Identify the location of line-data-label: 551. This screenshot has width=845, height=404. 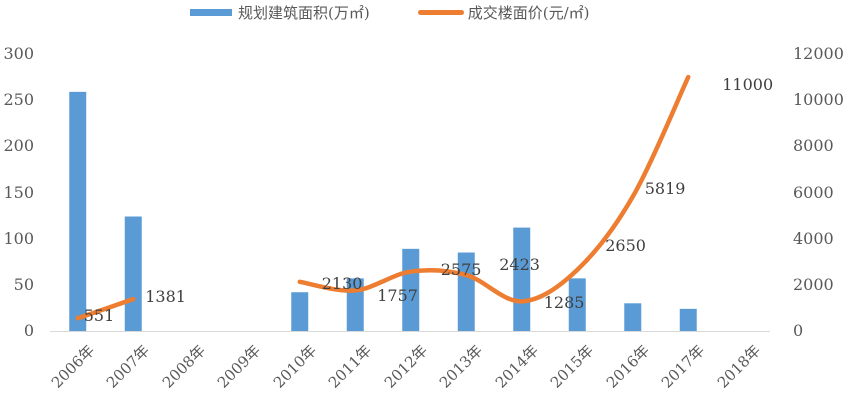
(99, 316).